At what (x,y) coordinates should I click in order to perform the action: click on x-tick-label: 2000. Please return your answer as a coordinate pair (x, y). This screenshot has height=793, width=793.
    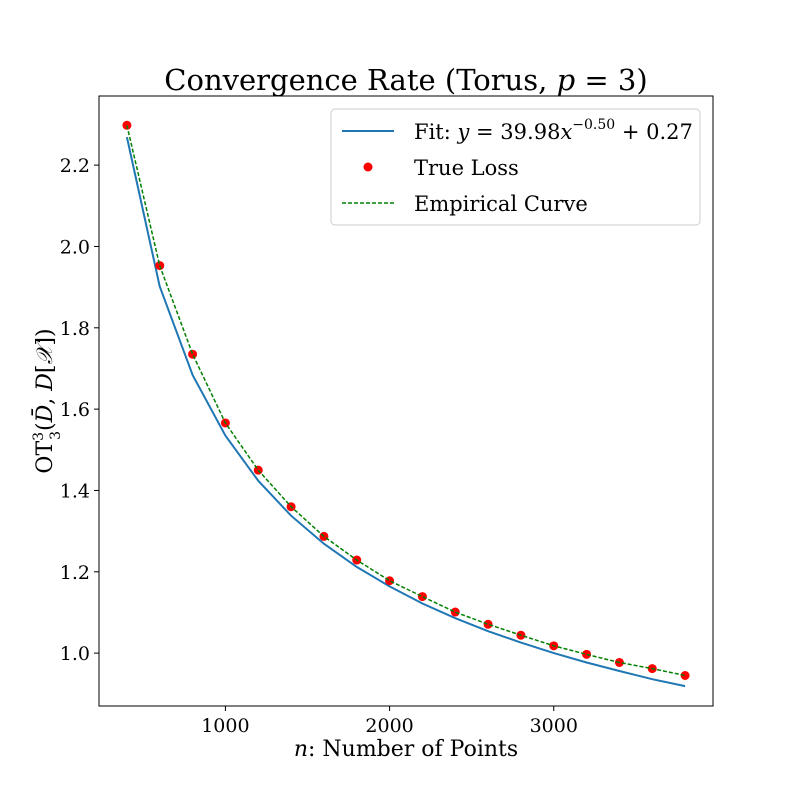
    Looking at the image, I should click on (389, 726).